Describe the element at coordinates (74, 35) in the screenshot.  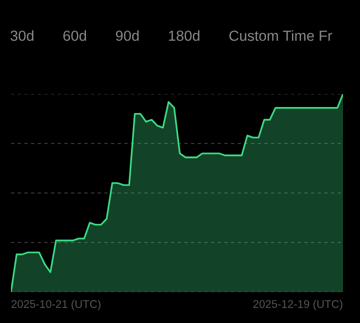
I see `text: 60d` at that location.